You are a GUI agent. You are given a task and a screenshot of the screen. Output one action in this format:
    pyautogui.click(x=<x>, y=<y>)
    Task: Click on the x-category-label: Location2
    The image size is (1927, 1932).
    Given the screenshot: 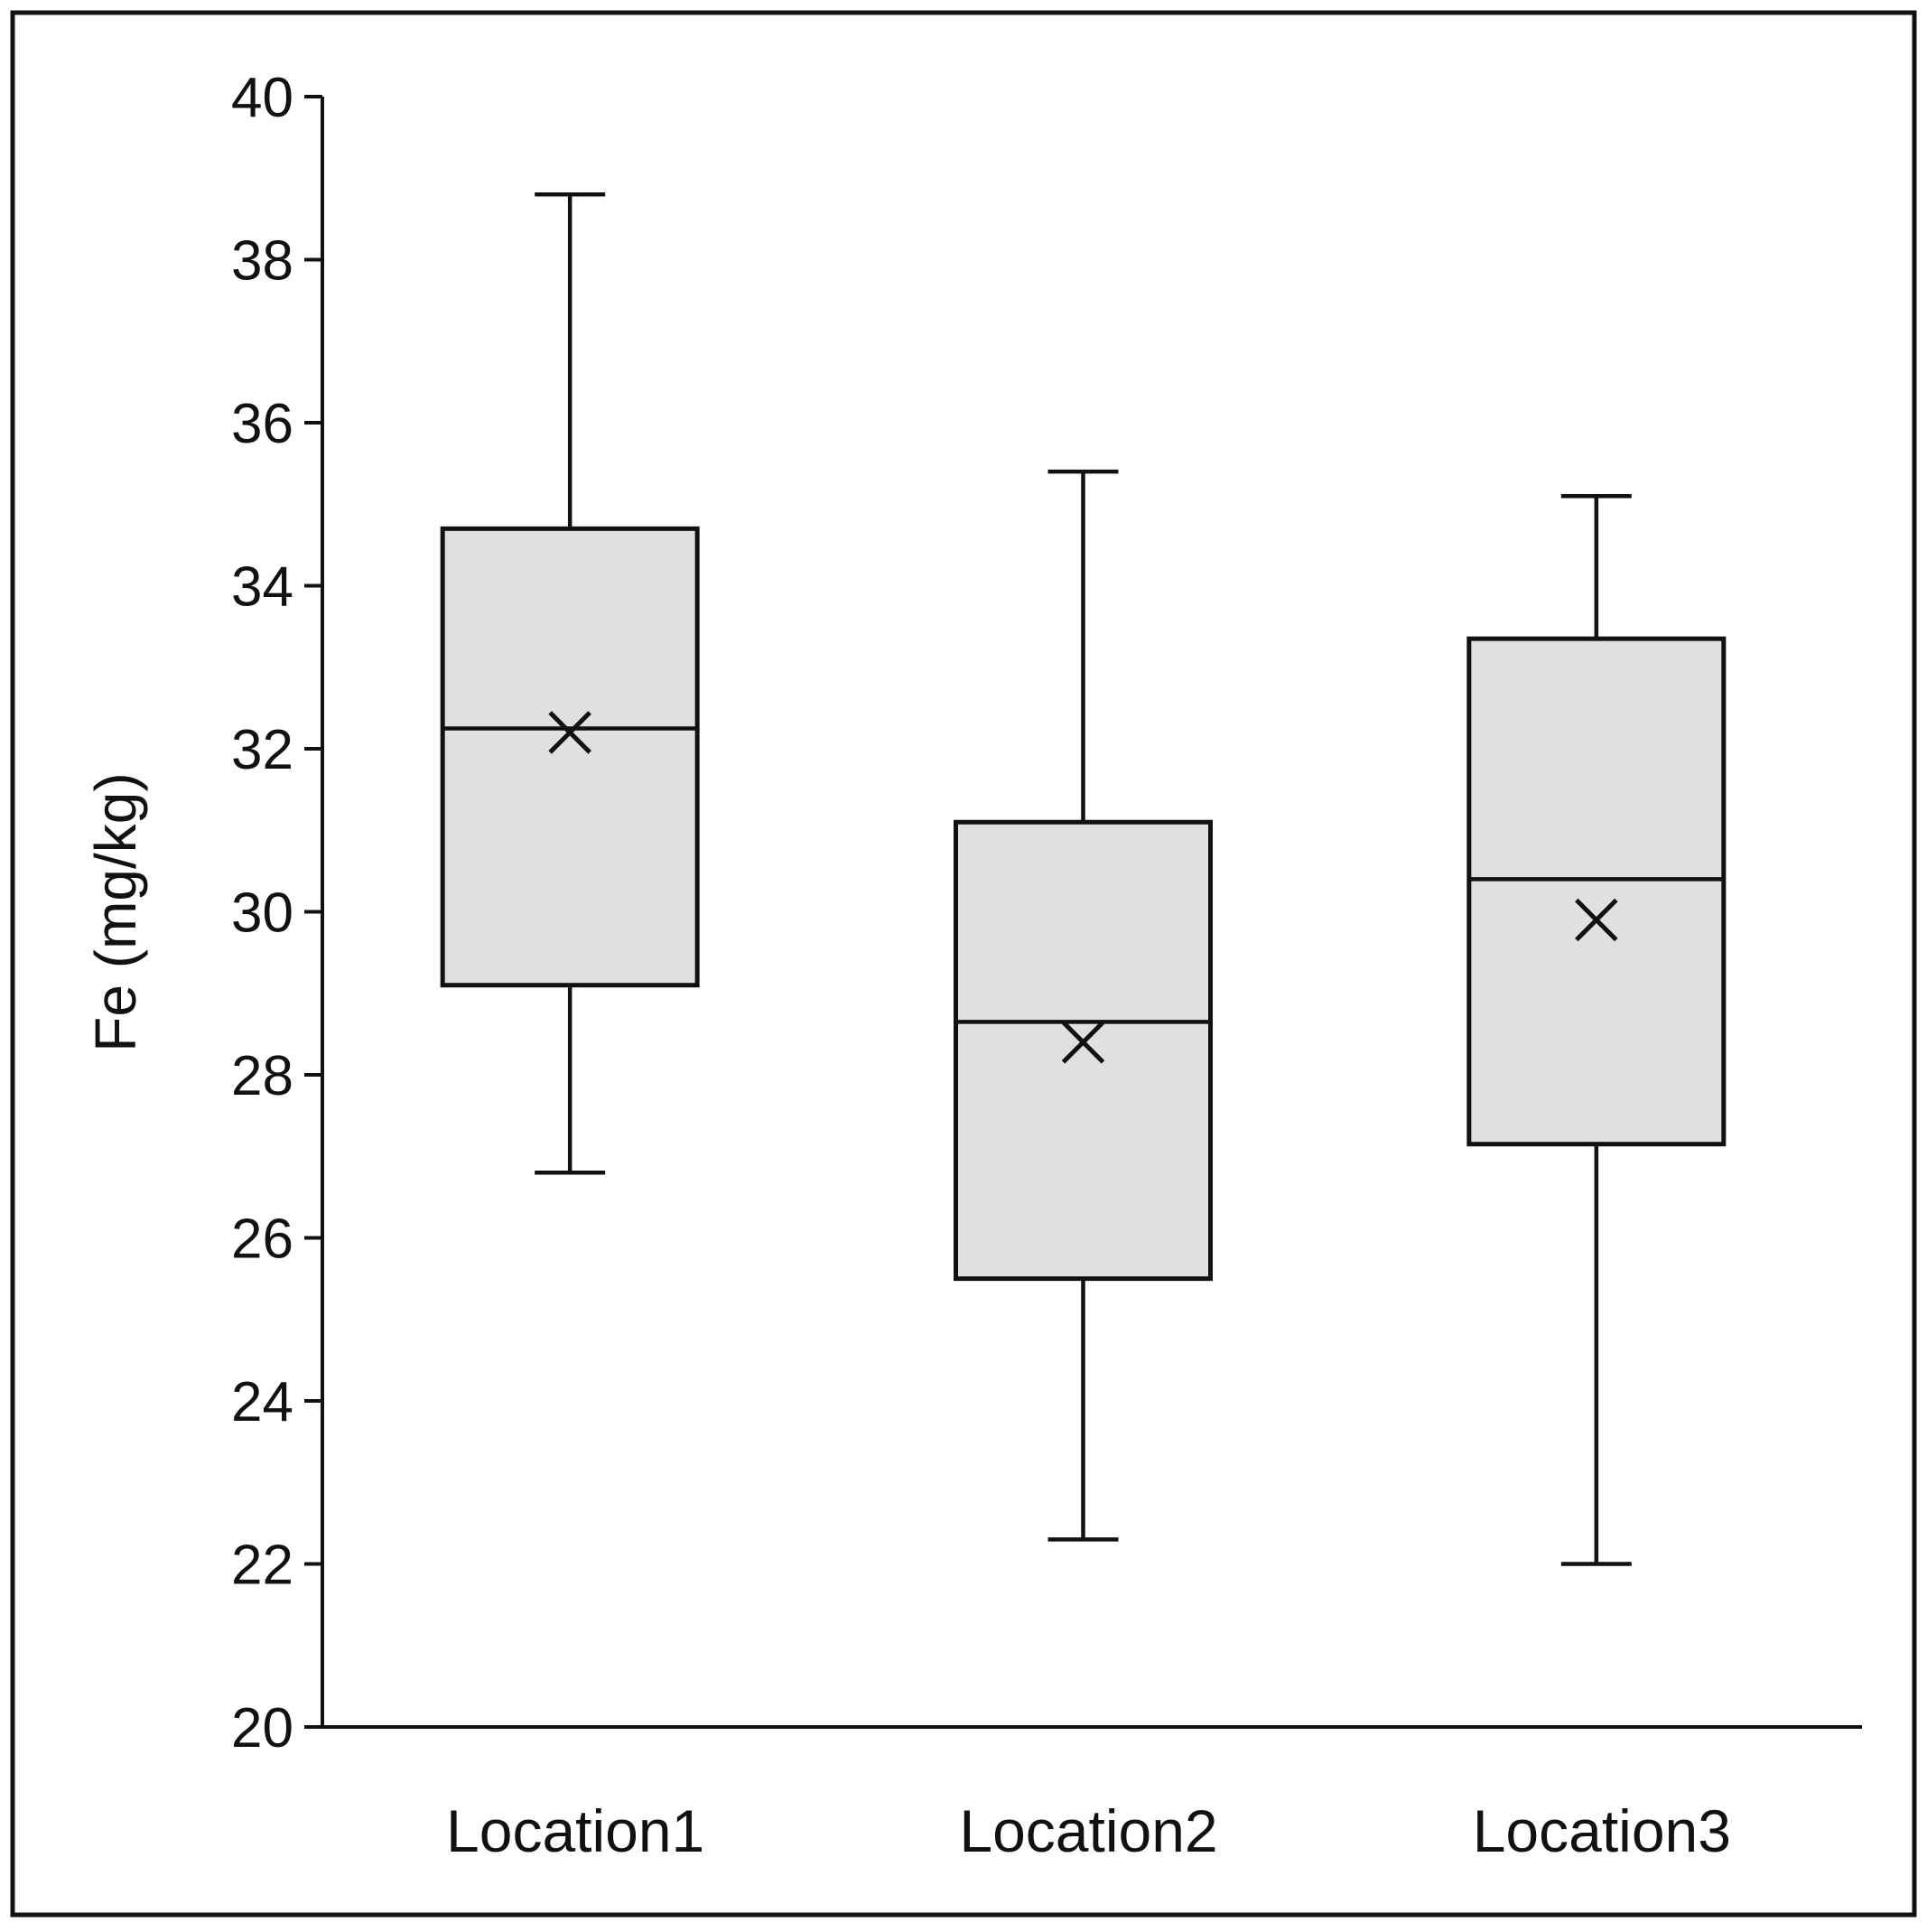 What is the action you would take?
    pyautogui.click(x=1088, y=1831)
    